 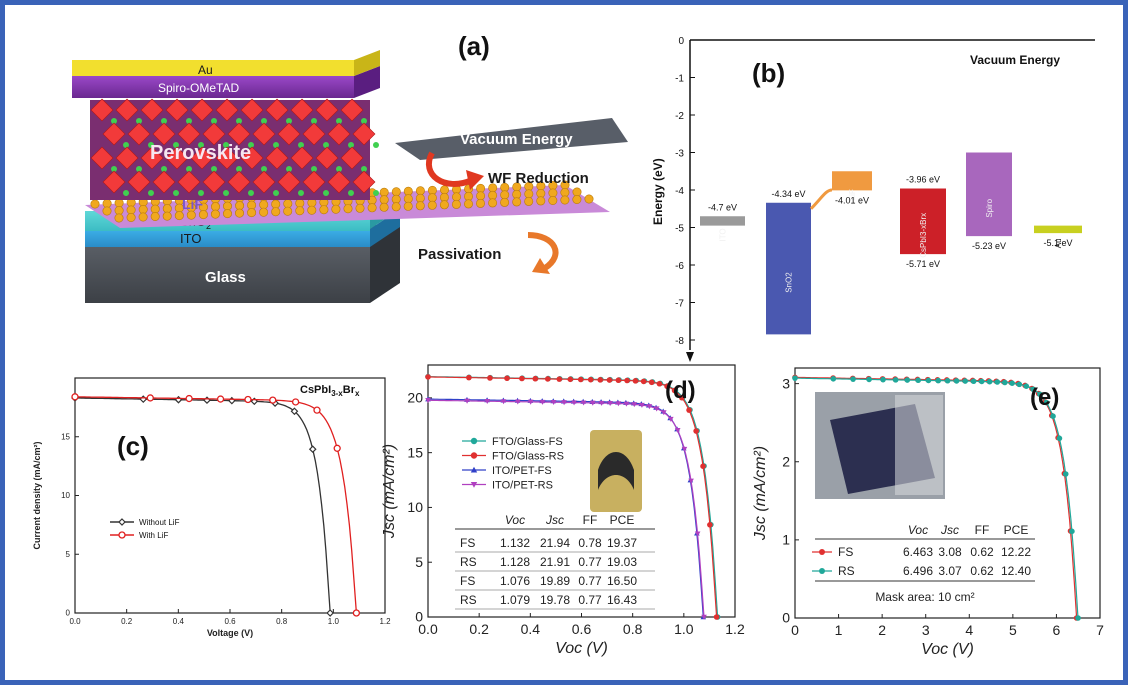 I want to click on passivation-label: Passivation, so click(x=459, y=254).